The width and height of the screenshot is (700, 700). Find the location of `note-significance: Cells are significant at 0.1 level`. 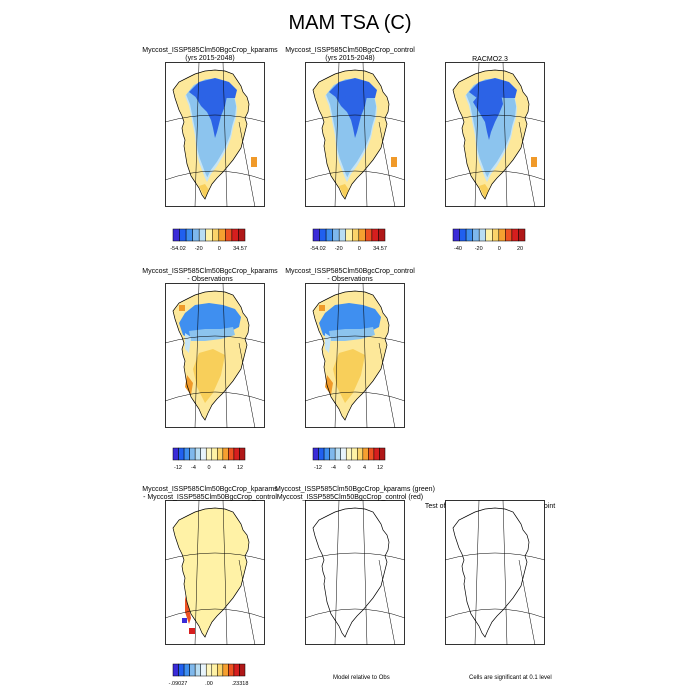

note-significance: Cells are significant at 0.1 level is located at coordinates (510, 678).